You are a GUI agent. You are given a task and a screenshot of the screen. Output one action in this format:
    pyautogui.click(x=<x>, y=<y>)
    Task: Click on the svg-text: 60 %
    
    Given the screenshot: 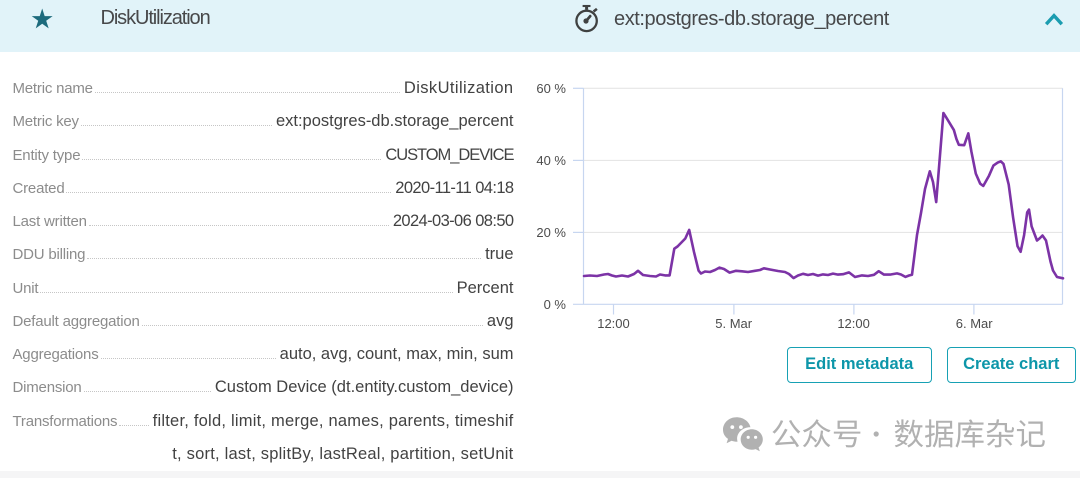 What is the action you would take?
    pyautogui.click(x=551, y=88)
    